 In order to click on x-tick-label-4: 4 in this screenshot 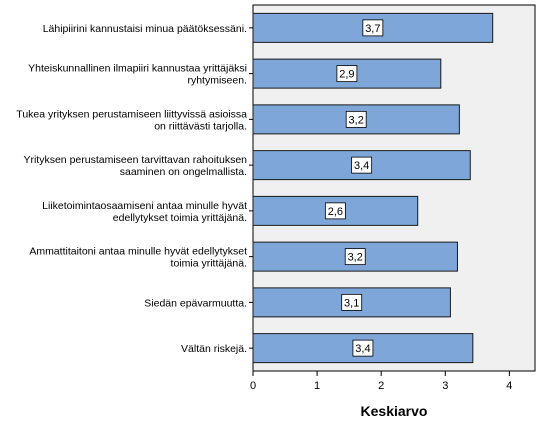, I will do `click(509, 386)`.